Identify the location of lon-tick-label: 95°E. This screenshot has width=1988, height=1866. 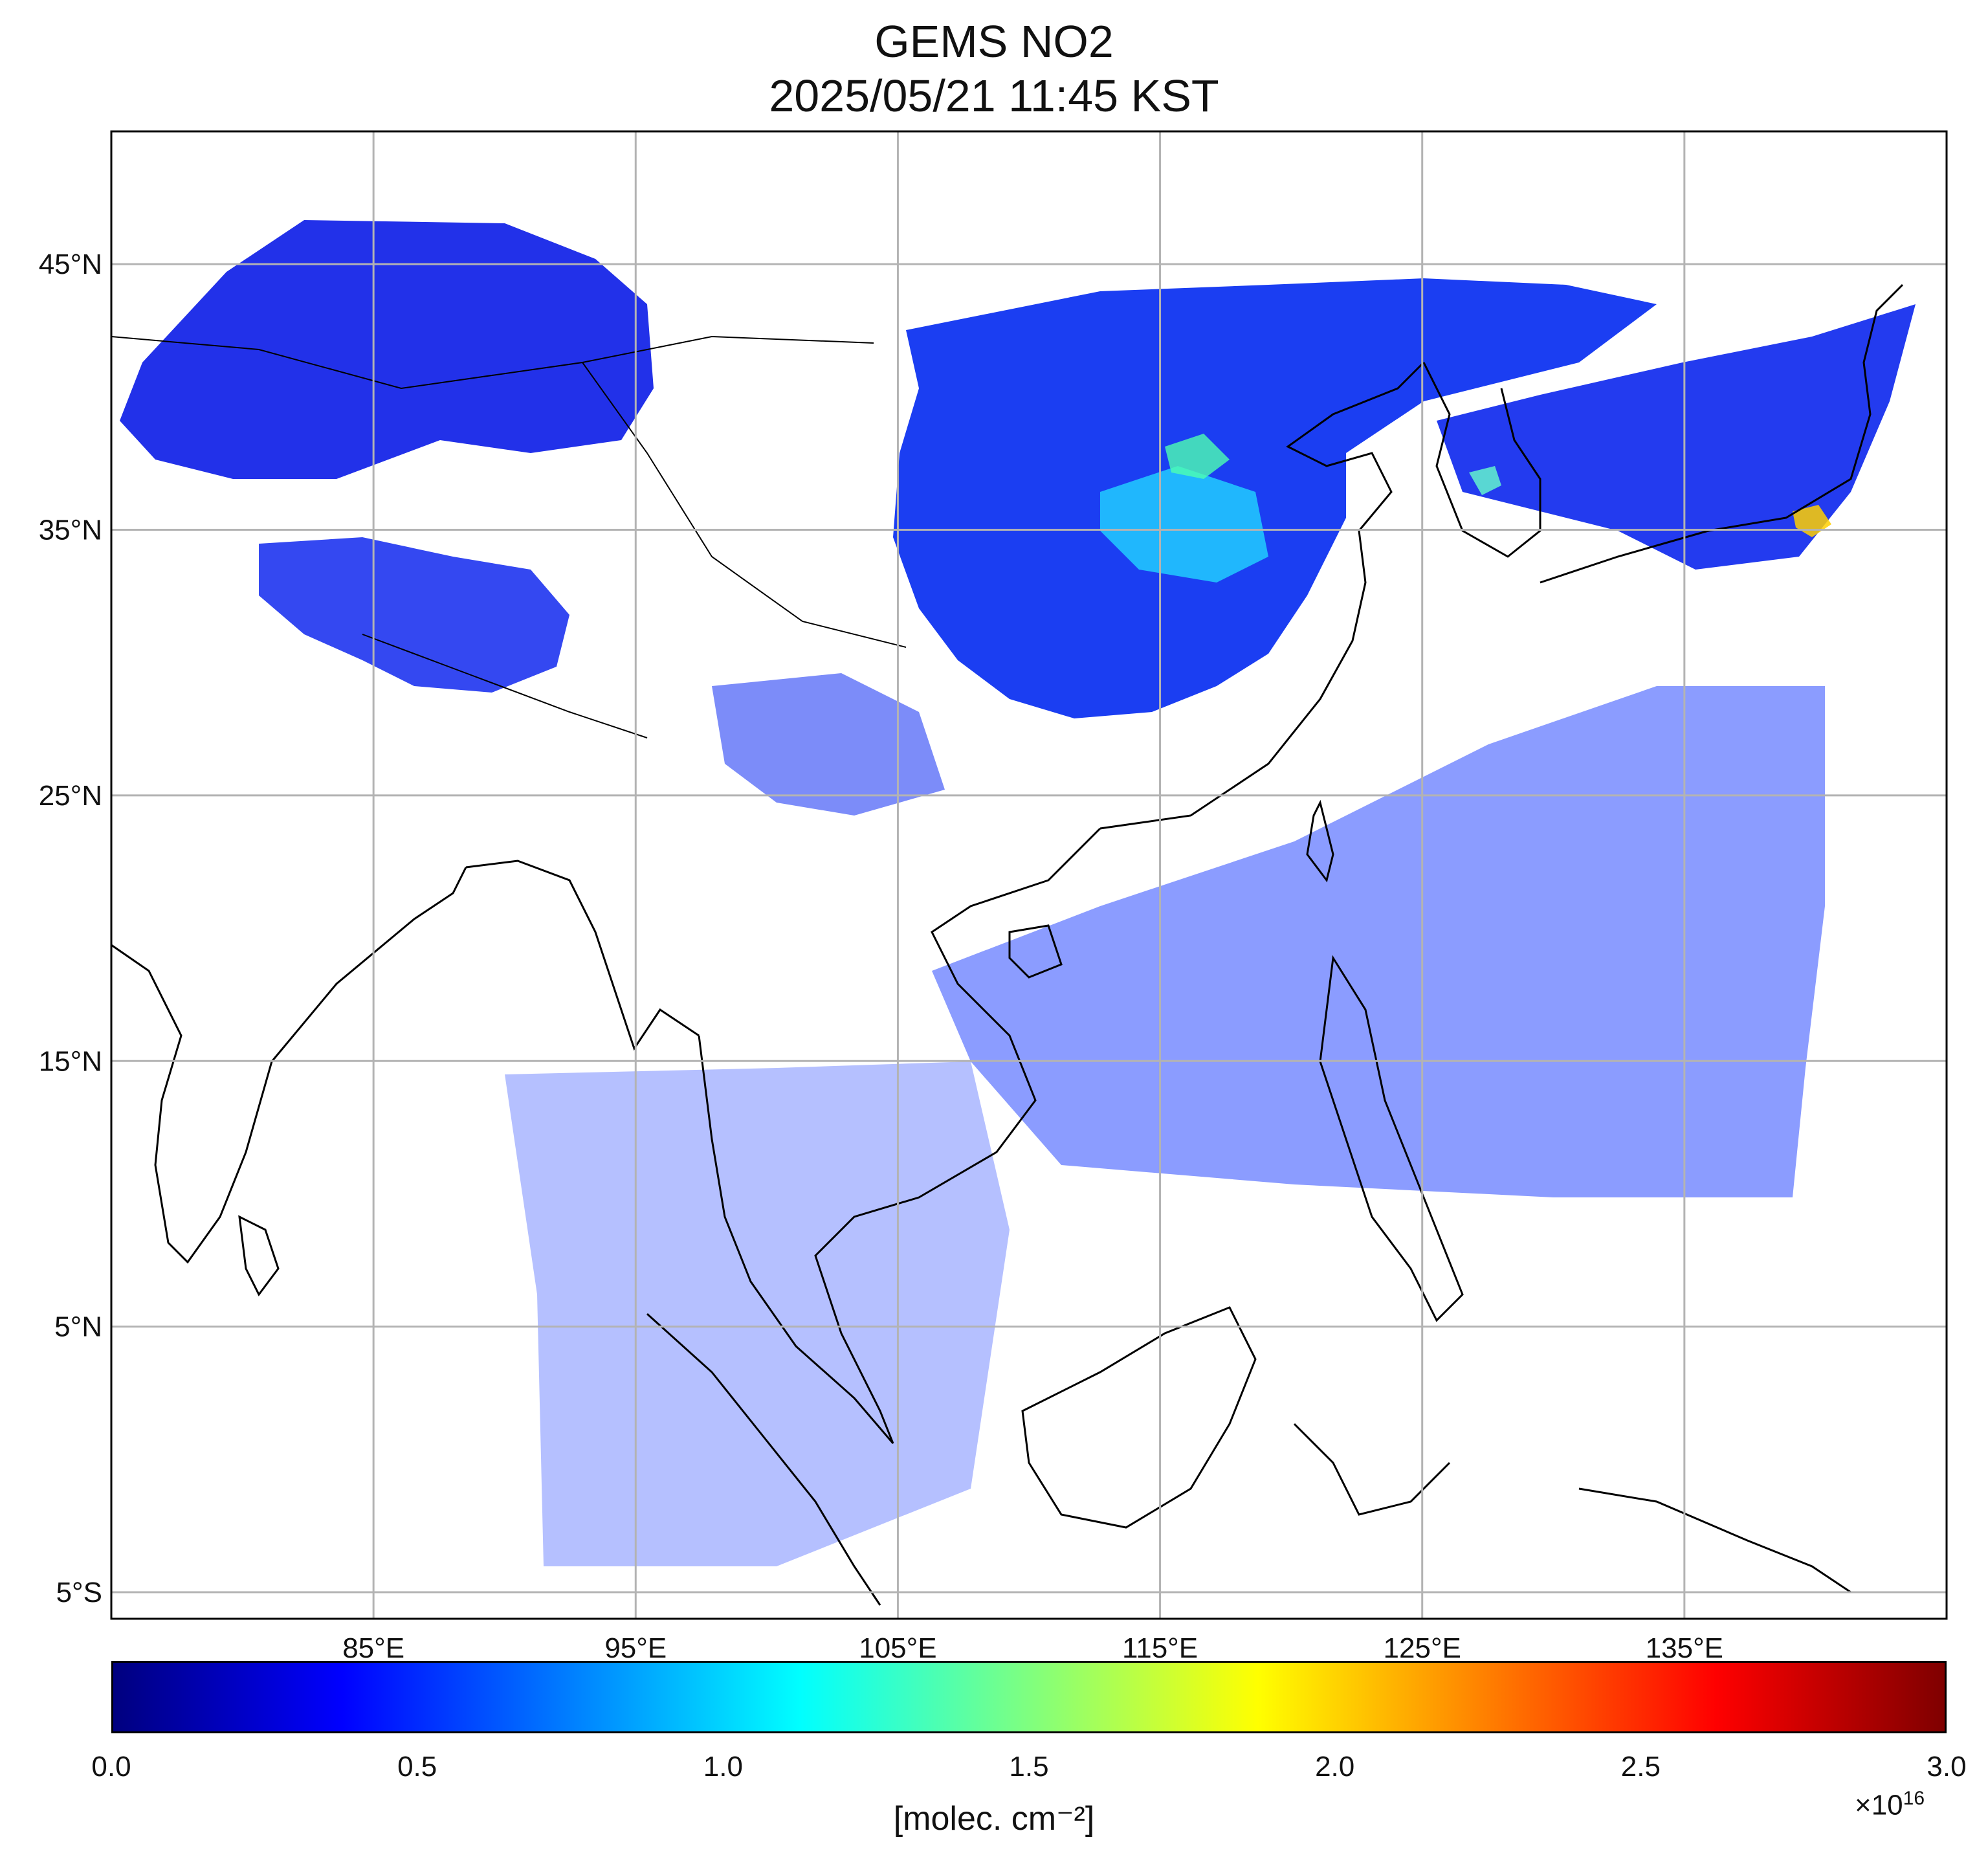
(635, 1648).